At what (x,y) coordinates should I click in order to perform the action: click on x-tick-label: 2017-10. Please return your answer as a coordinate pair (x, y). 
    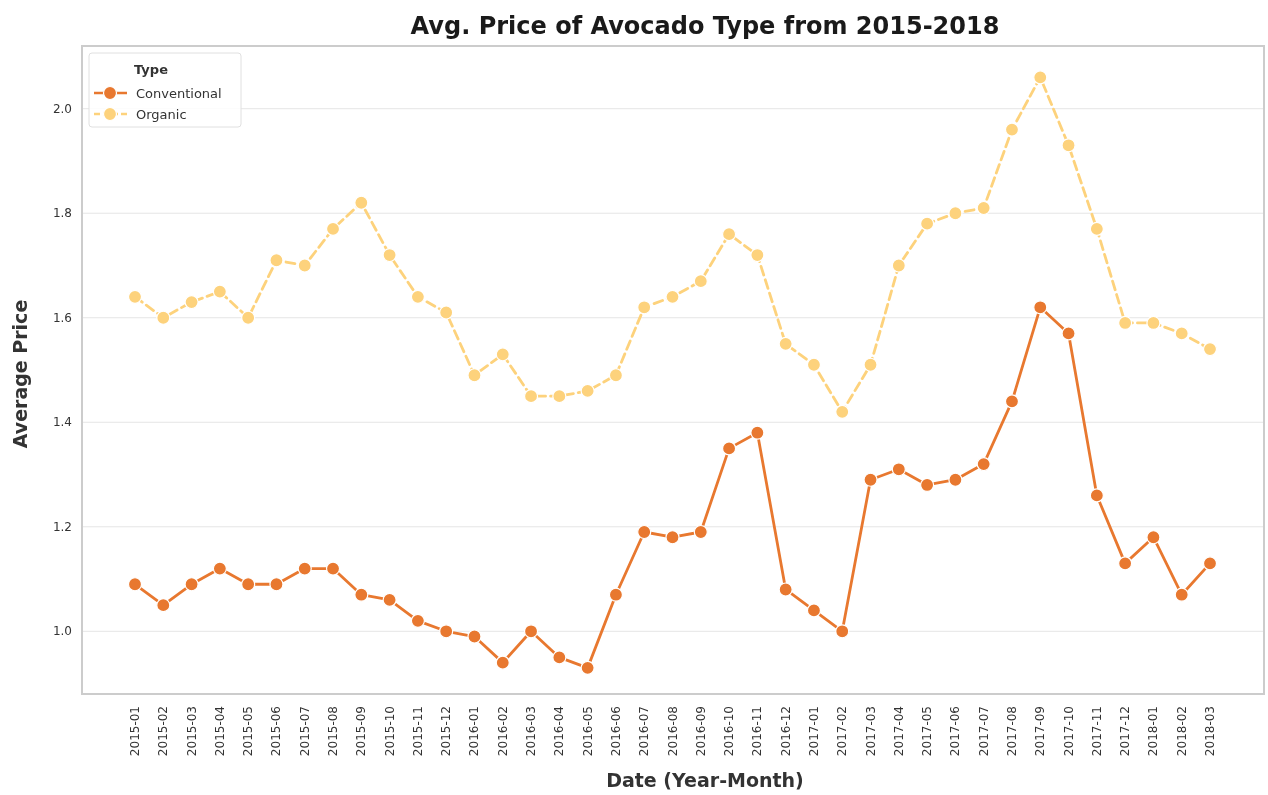
    Looking at the image, I should click on (1068, 731).